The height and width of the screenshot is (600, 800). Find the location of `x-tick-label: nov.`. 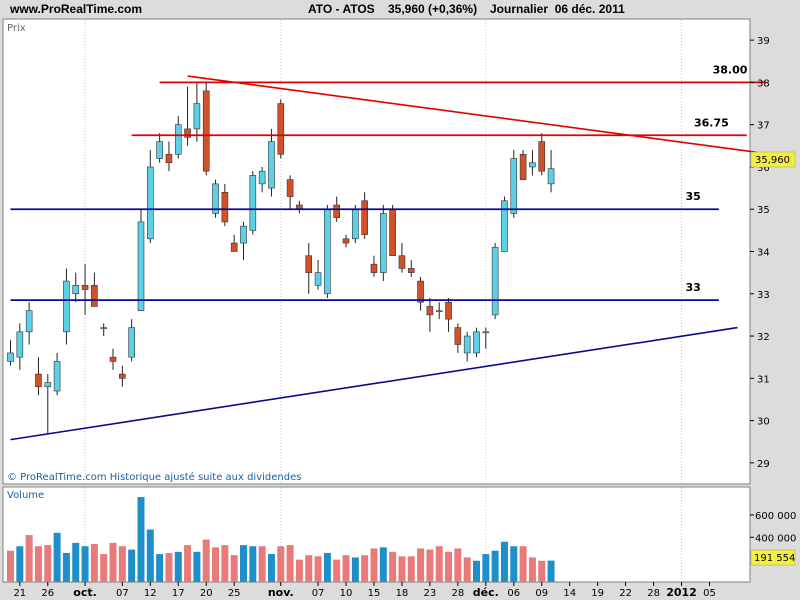

x-tick-label: nov. is located at coordinates (281, 592).